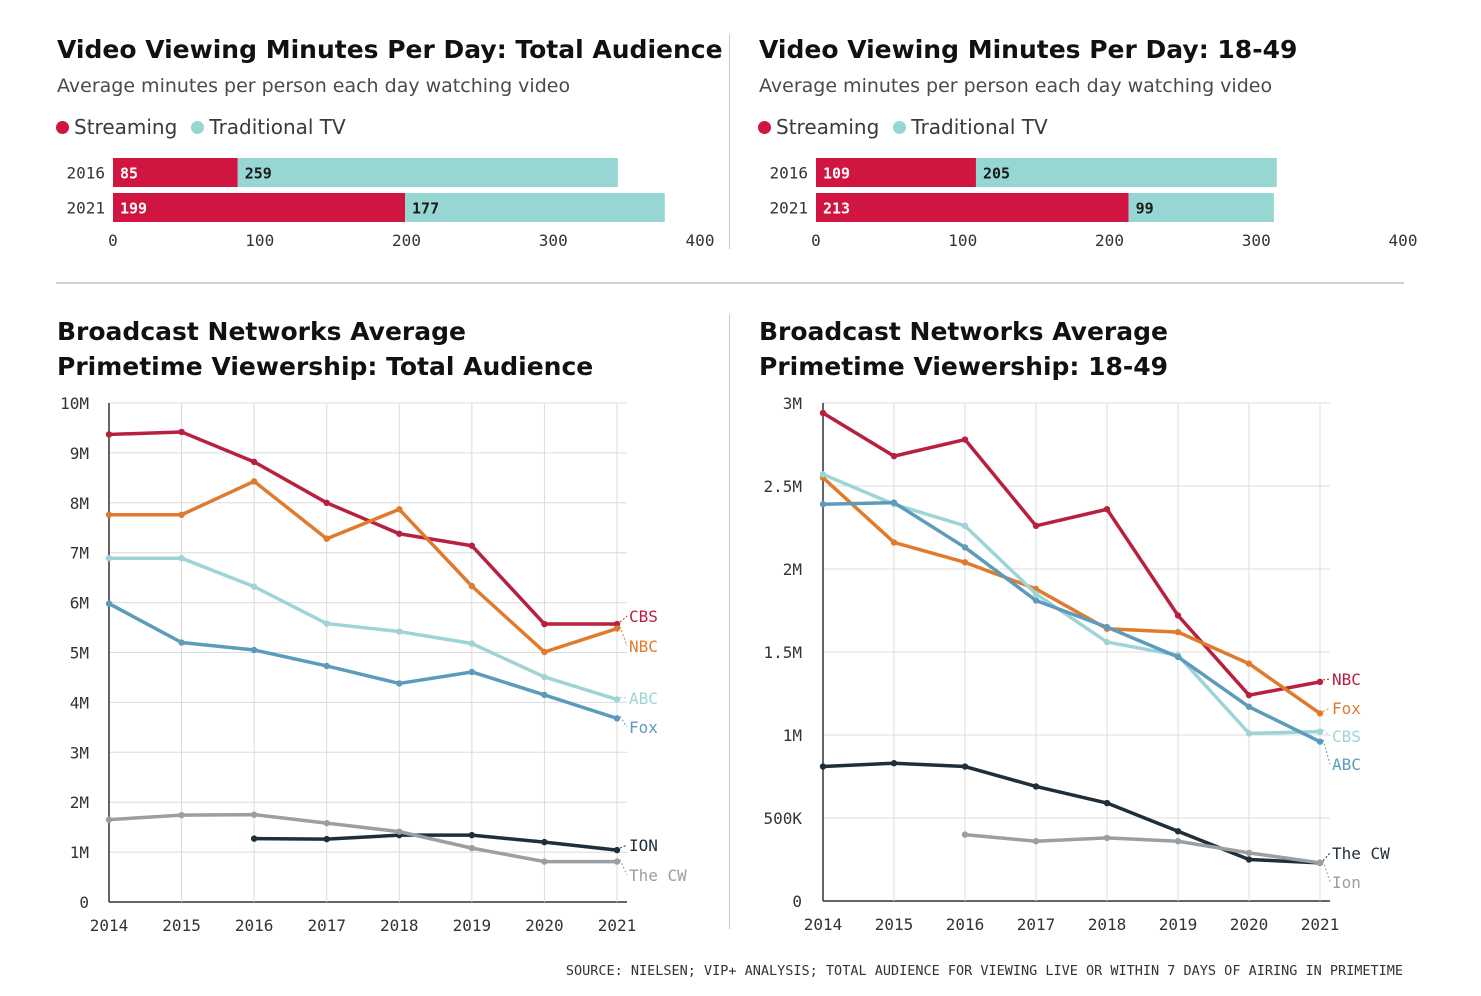 The width and height of the screenshot is (1481, 996). What do you see at coordinates (623, 867) in the screenshot?
I see `label-leader-the-cw` at bounding box center [623, 867].